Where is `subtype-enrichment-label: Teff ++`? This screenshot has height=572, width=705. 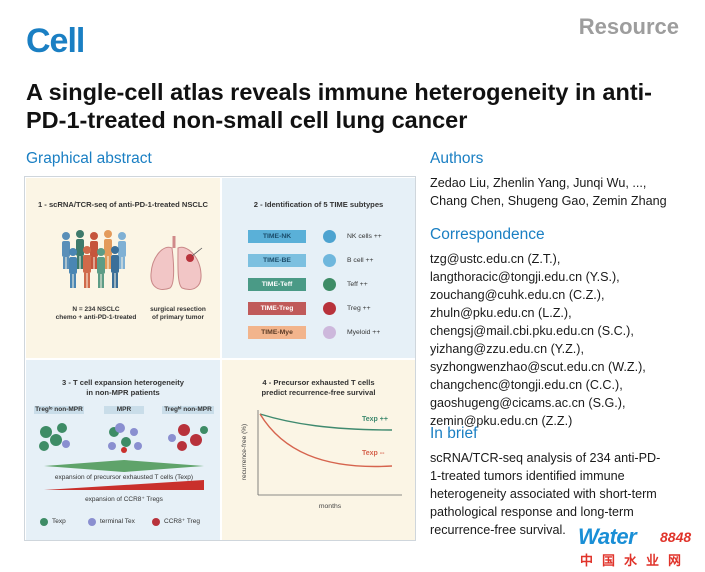
subtype-enrichment-label: Teff ++ is located at coordinates (357, 284).